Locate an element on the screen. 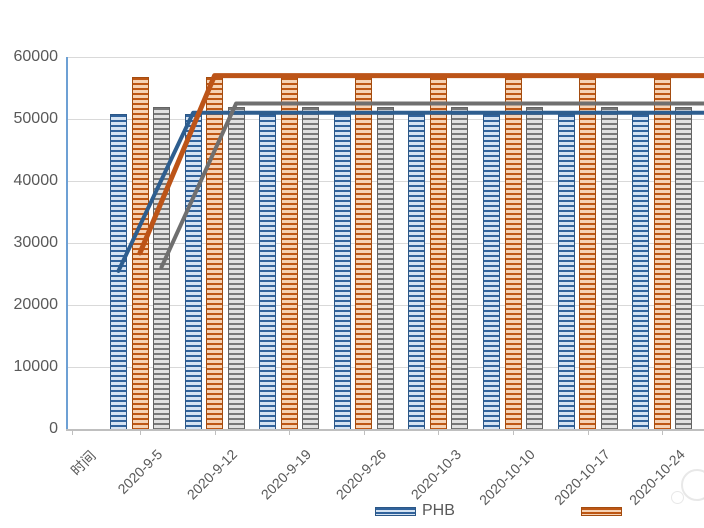 Image resolution: width=704 pixels, height=528 pixels. y-tick-label: 30000 is located at coordinates (36, 242).